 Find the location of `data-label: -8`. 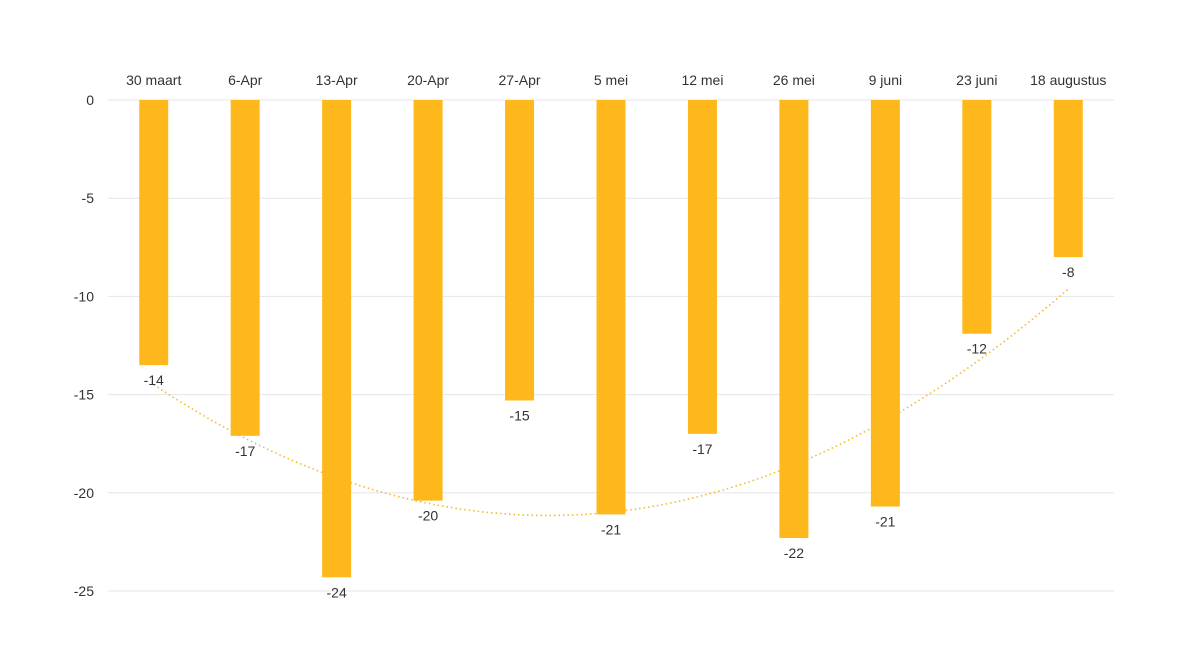

data-label: -8 is located at coordinates (1068, 272).